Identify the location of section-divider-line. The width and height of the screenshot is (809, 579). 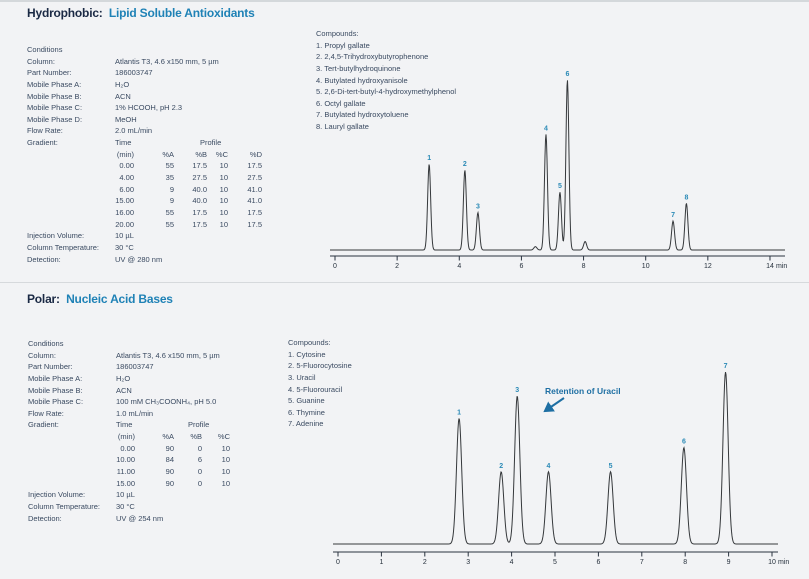
(404, 282).